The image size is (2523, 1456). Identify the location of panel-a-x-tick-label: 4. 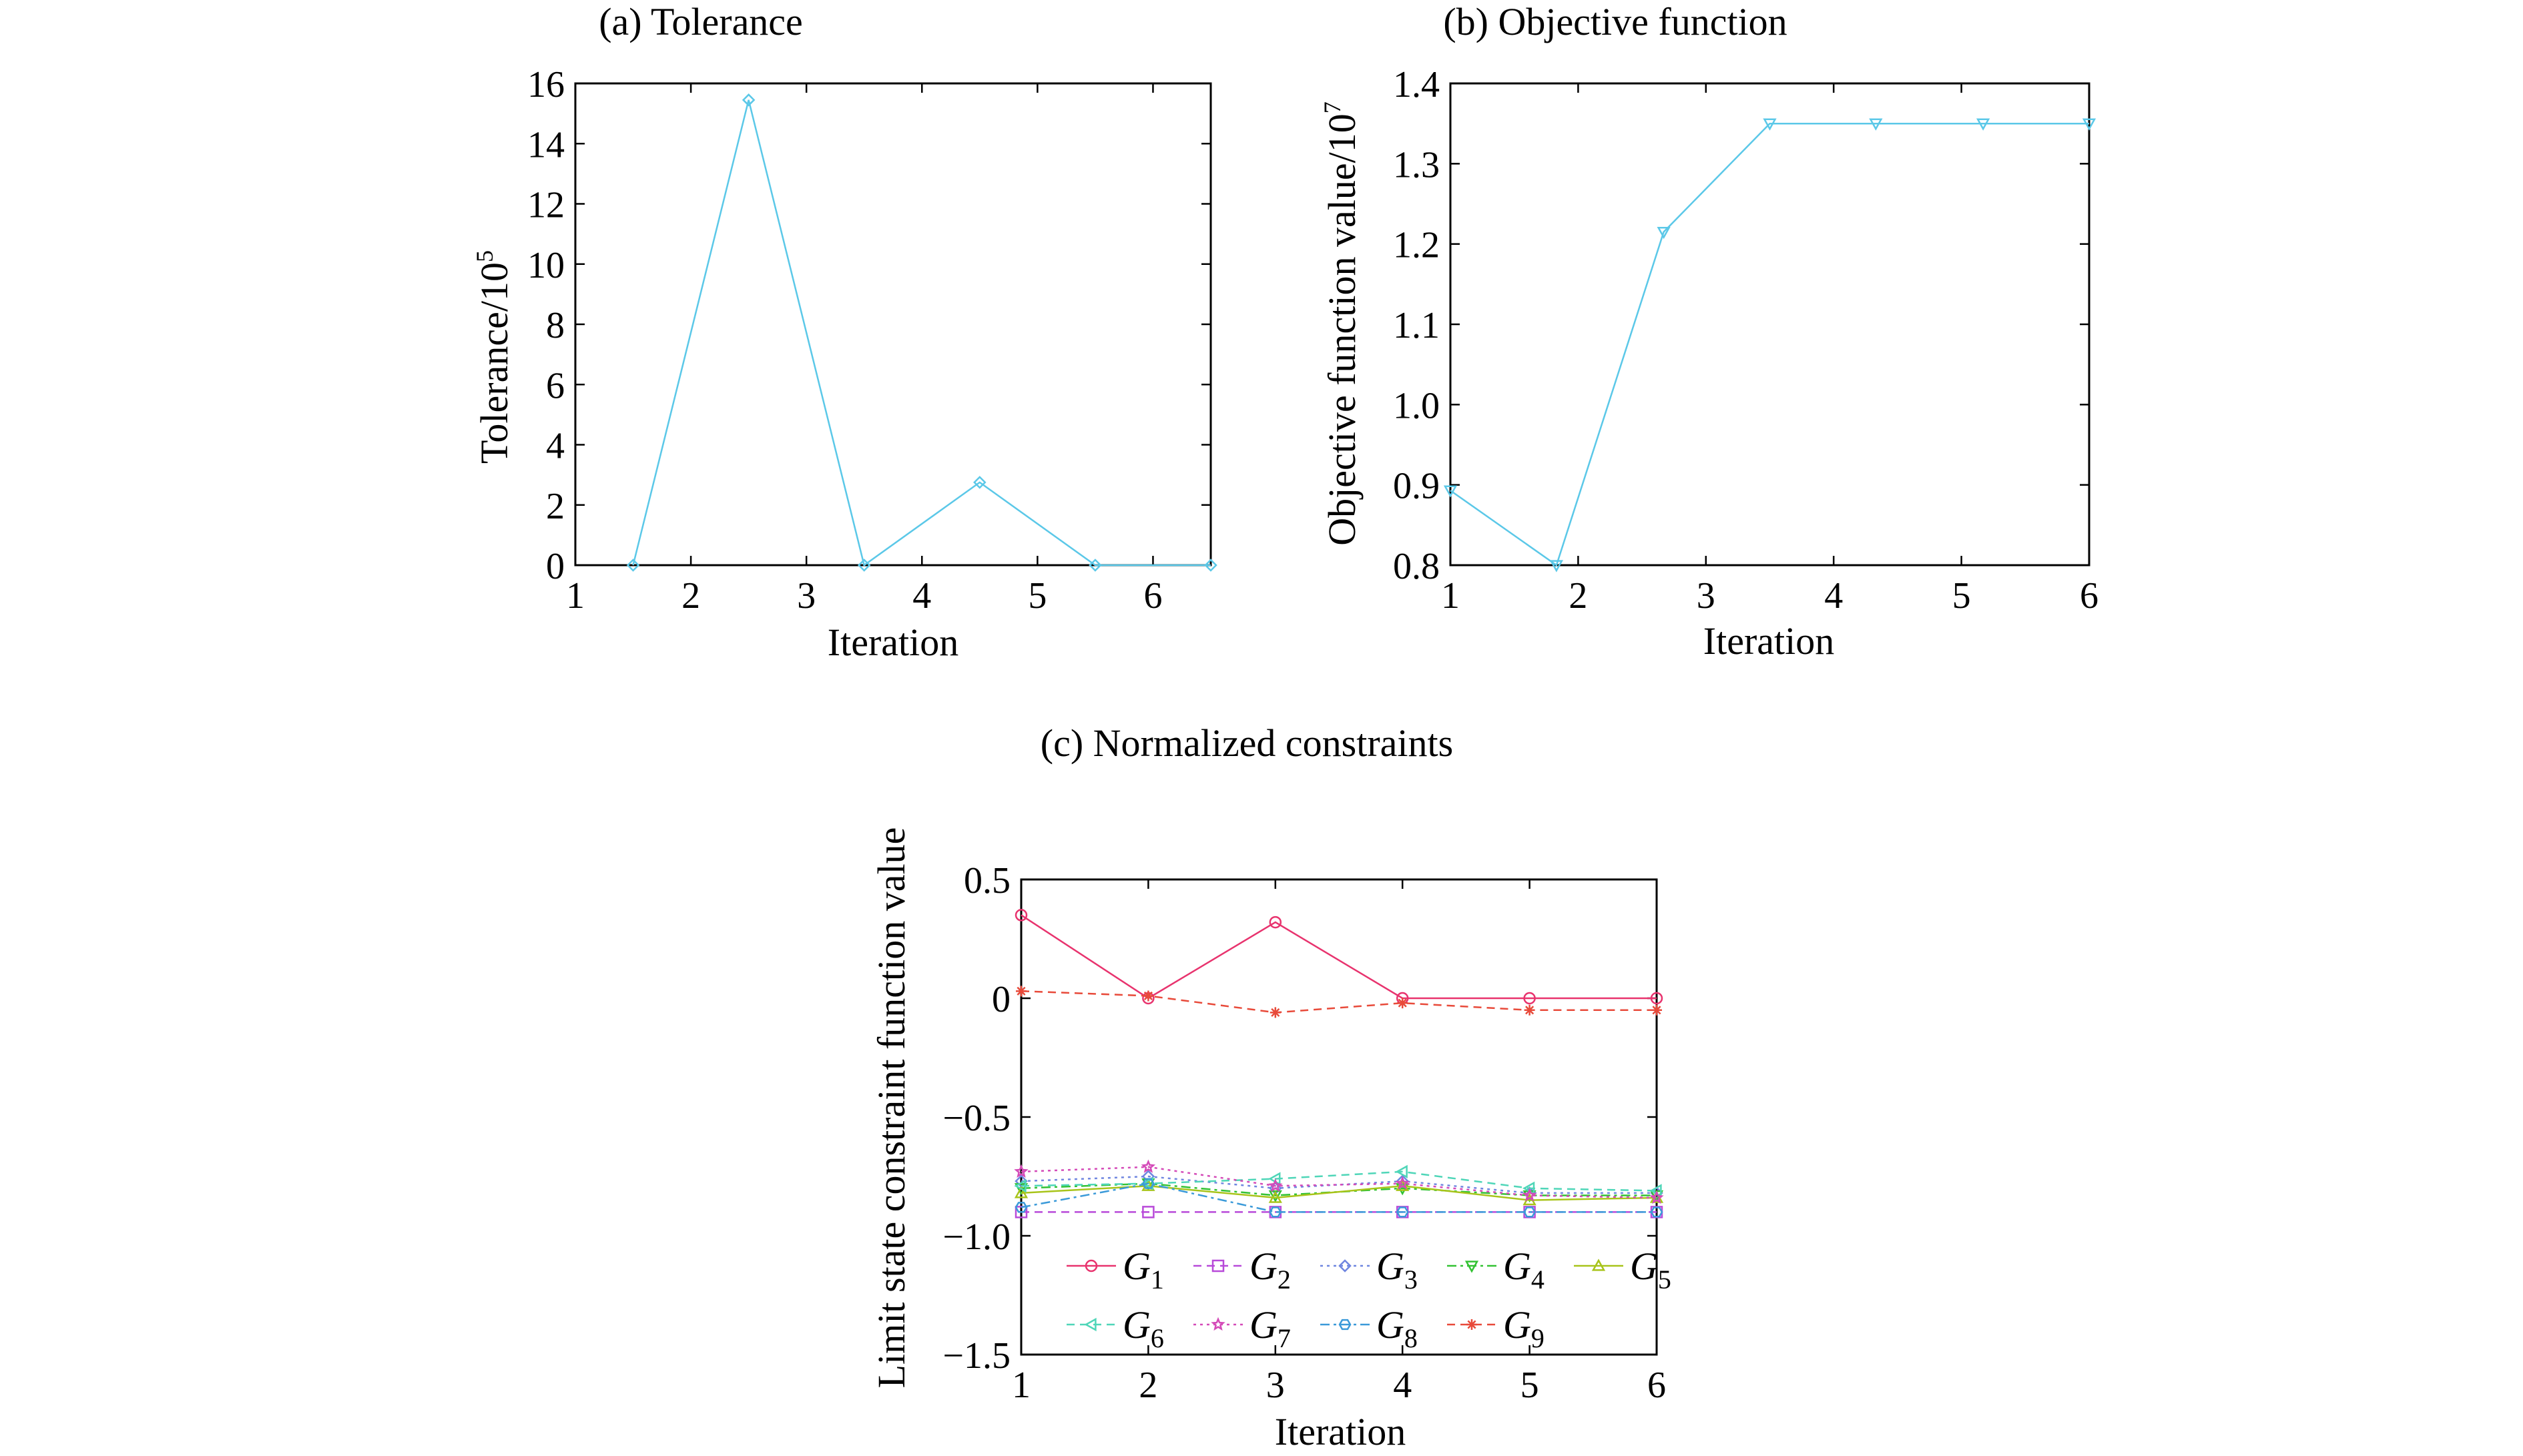
(921, 596).